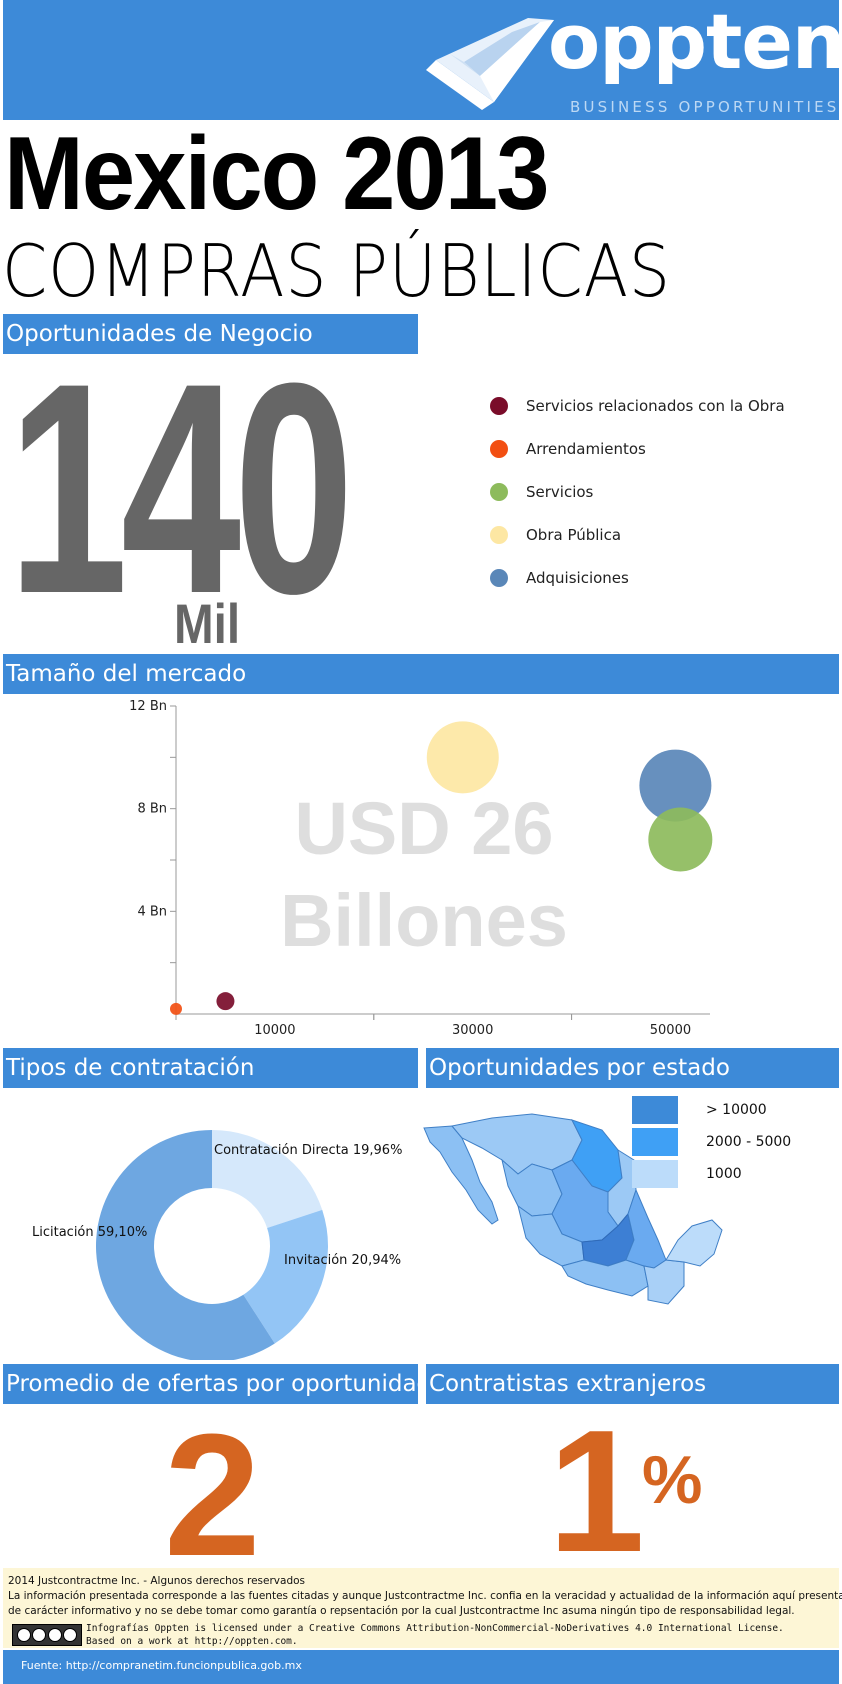 This screenshot has width=842, height=1684. I want to click on watermark-line-2: Billones, so click(424, 920).